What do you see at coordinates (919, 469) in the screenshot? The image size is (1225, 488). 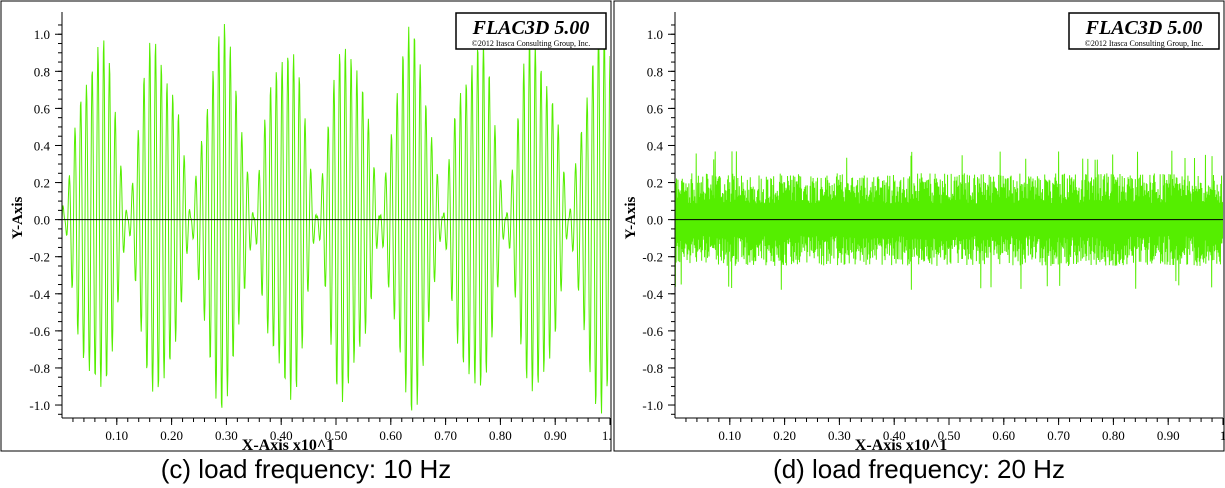 I see `caption-d: (d) load frequency: 20 Hz` at bounding box center [919, 469].